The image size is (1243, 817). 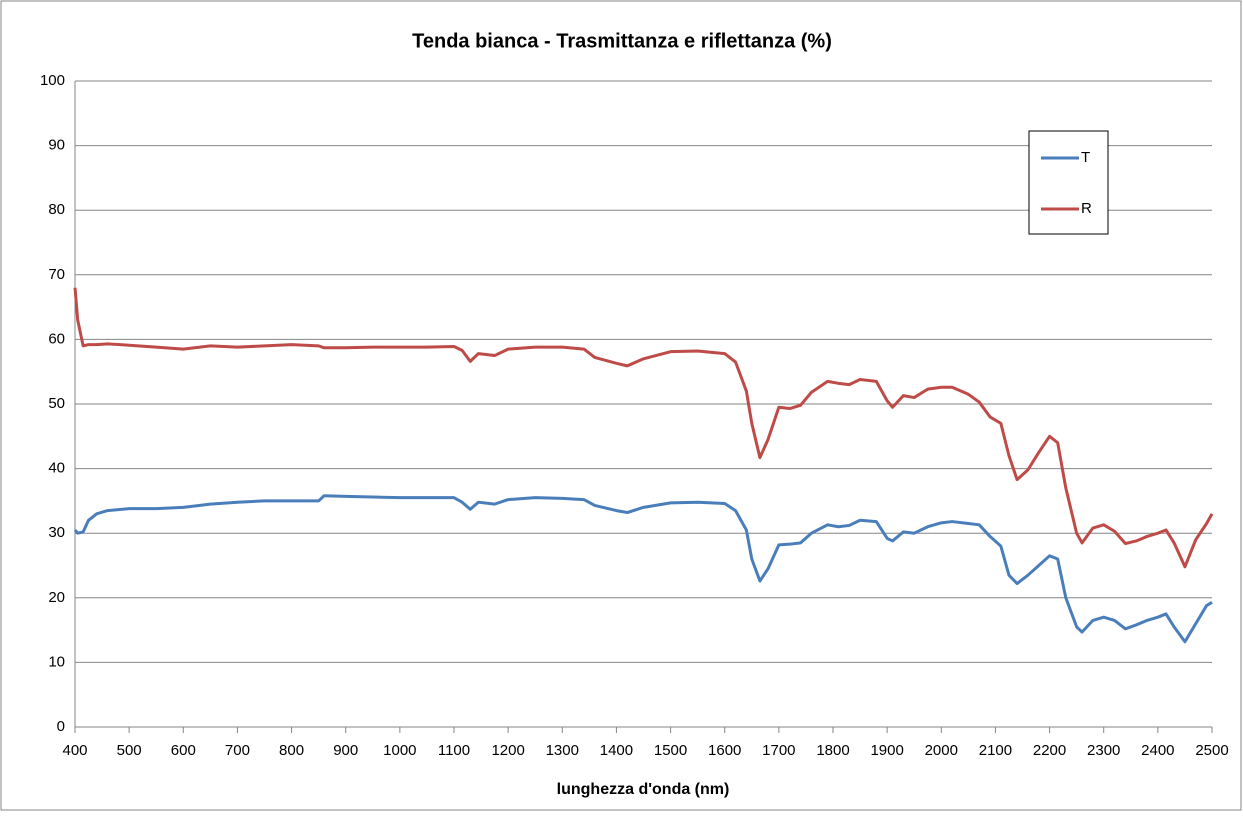 I want to click on x-tick-label: 1200, so click(x=507, y=750).